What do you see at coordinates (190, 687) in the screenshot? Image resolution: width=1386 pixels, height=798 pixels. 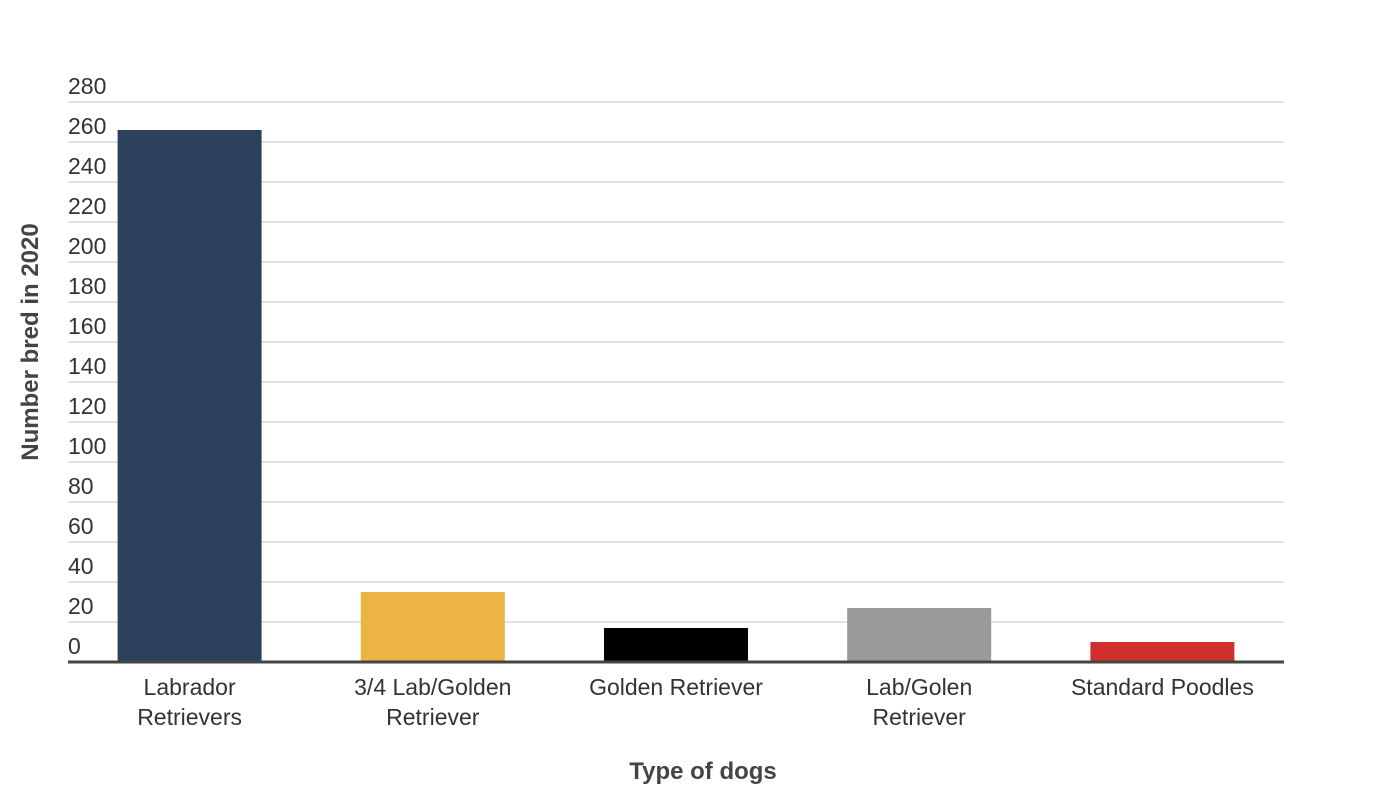 I see `x-category-label-line: Labrador` at bounding box center [190, 687].